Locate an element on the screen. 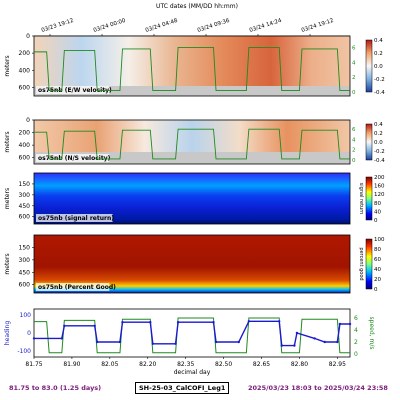 The image size is (400, 400). heading-tick-label: 100 is located at coordinates (26, 315).